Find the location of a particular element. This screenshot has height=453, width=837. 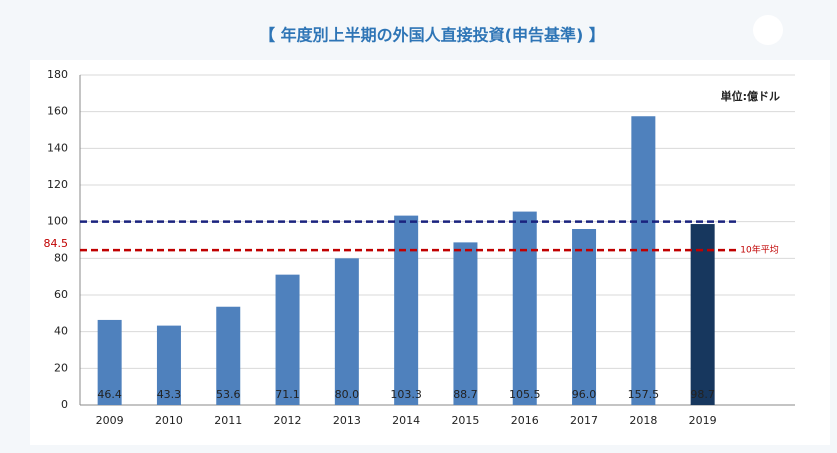

value-label: 71.1 is located at coordinates (287, 394).